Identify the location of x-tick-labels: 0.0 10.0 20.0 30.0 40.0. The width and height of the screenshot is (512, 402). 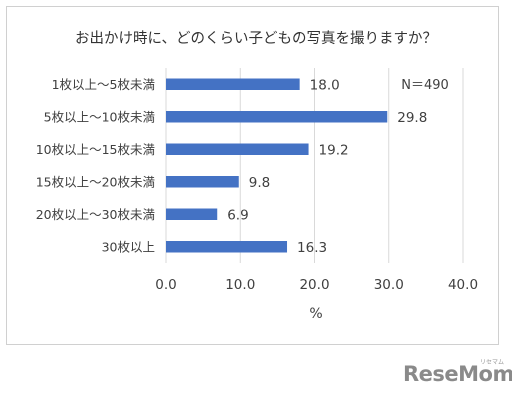
(316, 285).